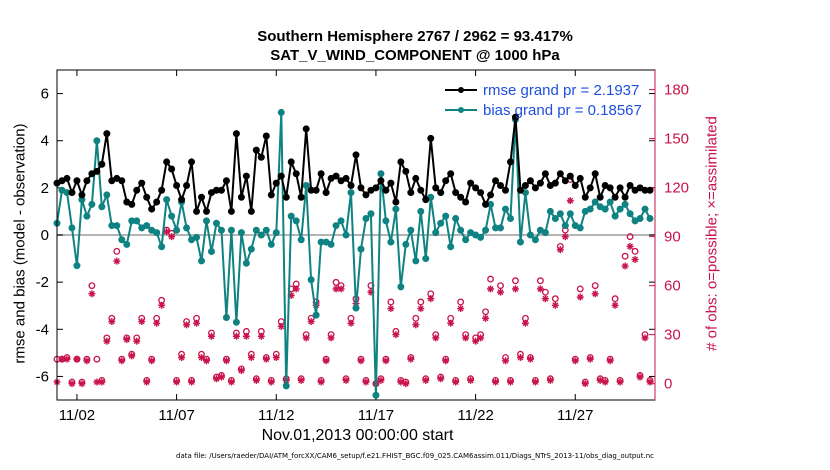  I want to click on x-tick-label: 11/22, so click(475, 415).